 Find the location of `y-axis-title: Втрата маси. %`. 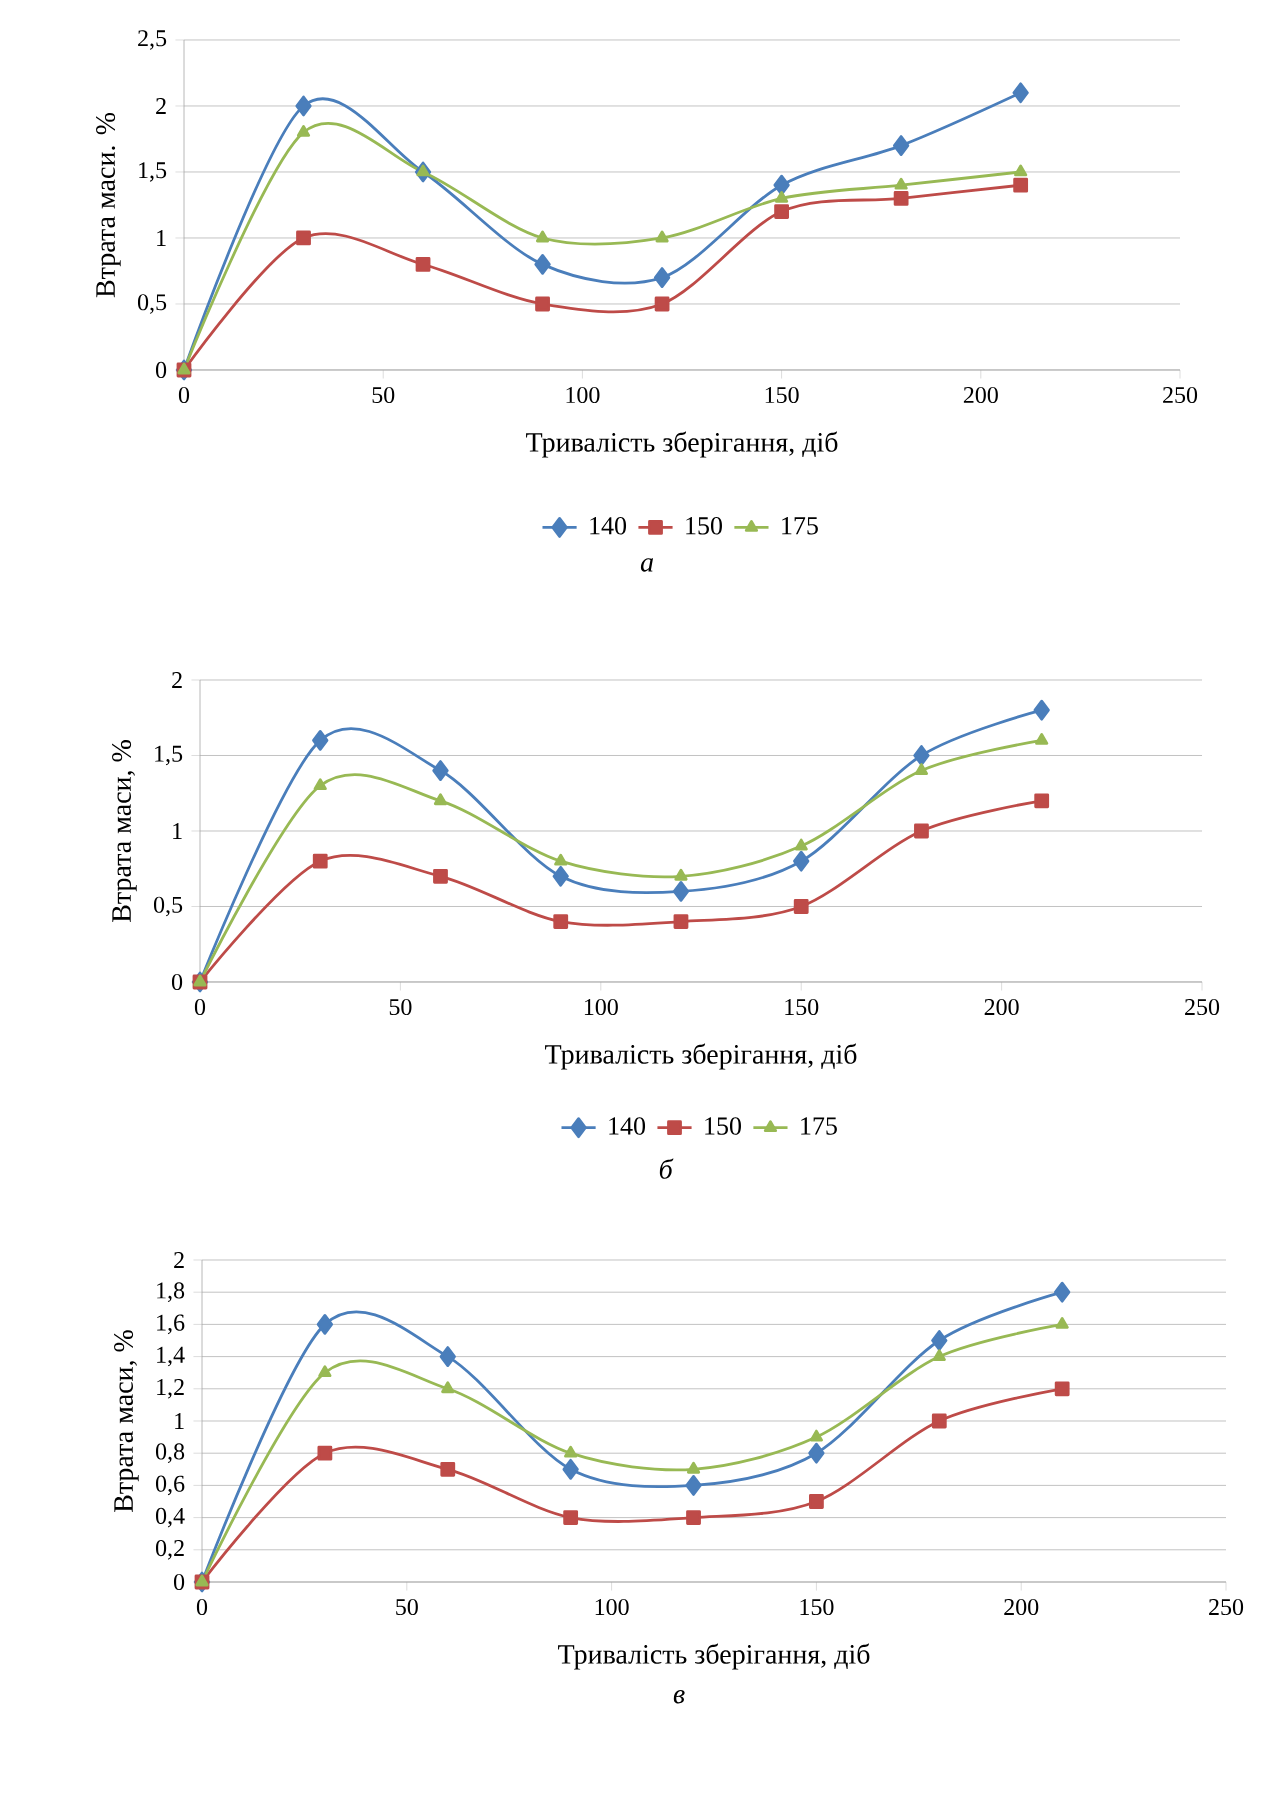

y-axis-title: Втрата маси. % is located at coordinates (108, 205).